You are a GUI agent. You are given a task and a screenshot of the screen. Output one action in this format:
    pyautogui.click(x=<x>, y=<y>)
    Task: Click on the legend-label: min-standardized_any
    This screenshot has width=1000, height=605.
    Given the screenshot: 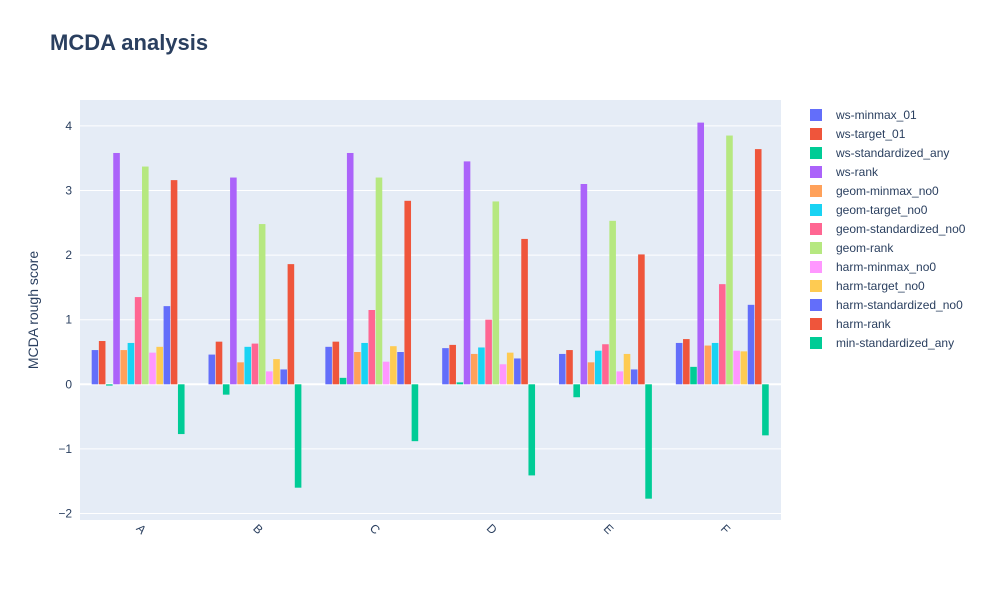 What is the action you would take?
    pyautogui.click(x=895, y=343)
    